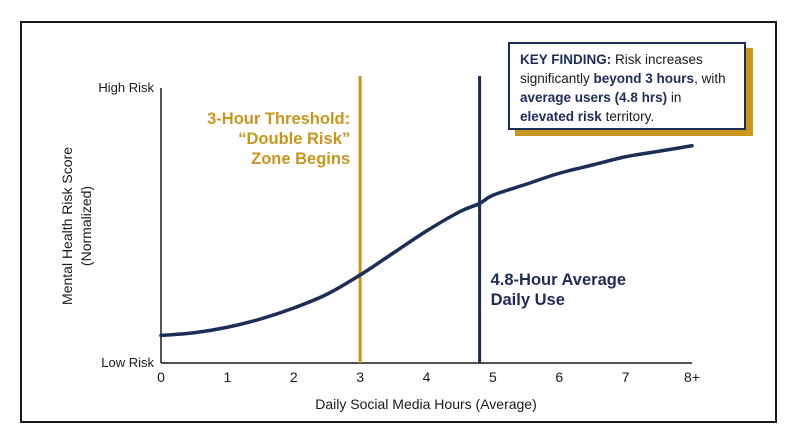 The width and height of the screenshot is (800, 447). Describe the element at coordinates (674, 97) in the screenshot. I see `key-finding-text: in` at that location.